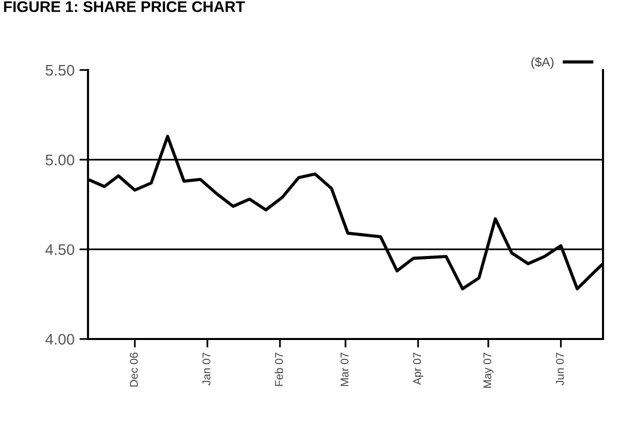 This screenshot has height=423, width=617. Describe the element at coordinates (488, 370) in the screenshot. I see `x-tick-label: May 07` at that location.